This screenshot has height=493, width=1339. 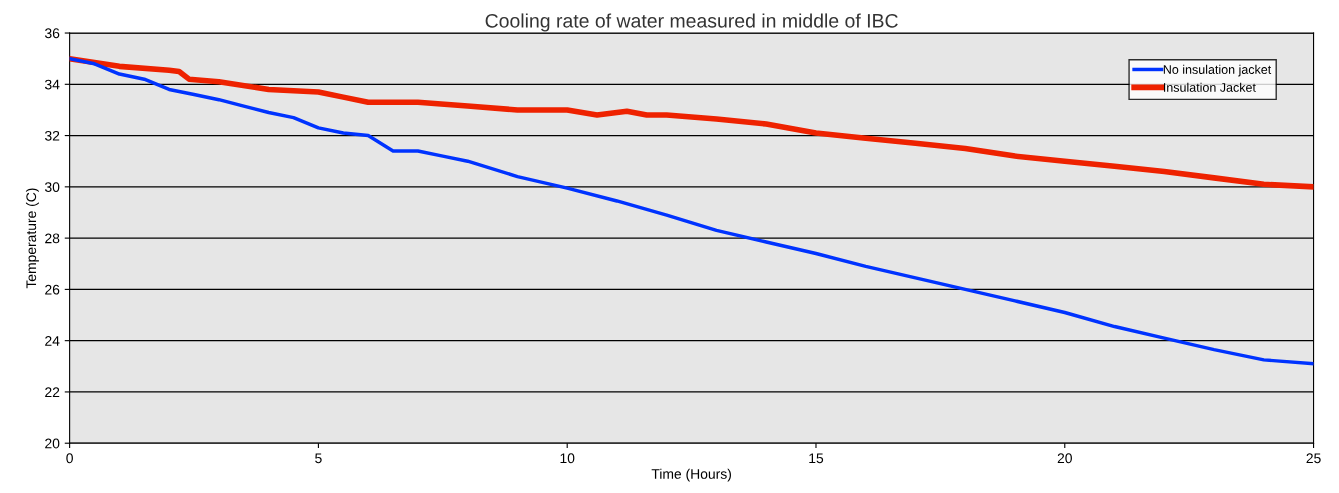 What do you see at coordinates (318, 458) in the screenshot?
I see `x-tick-label: 5` at bounding box center [318, 458].